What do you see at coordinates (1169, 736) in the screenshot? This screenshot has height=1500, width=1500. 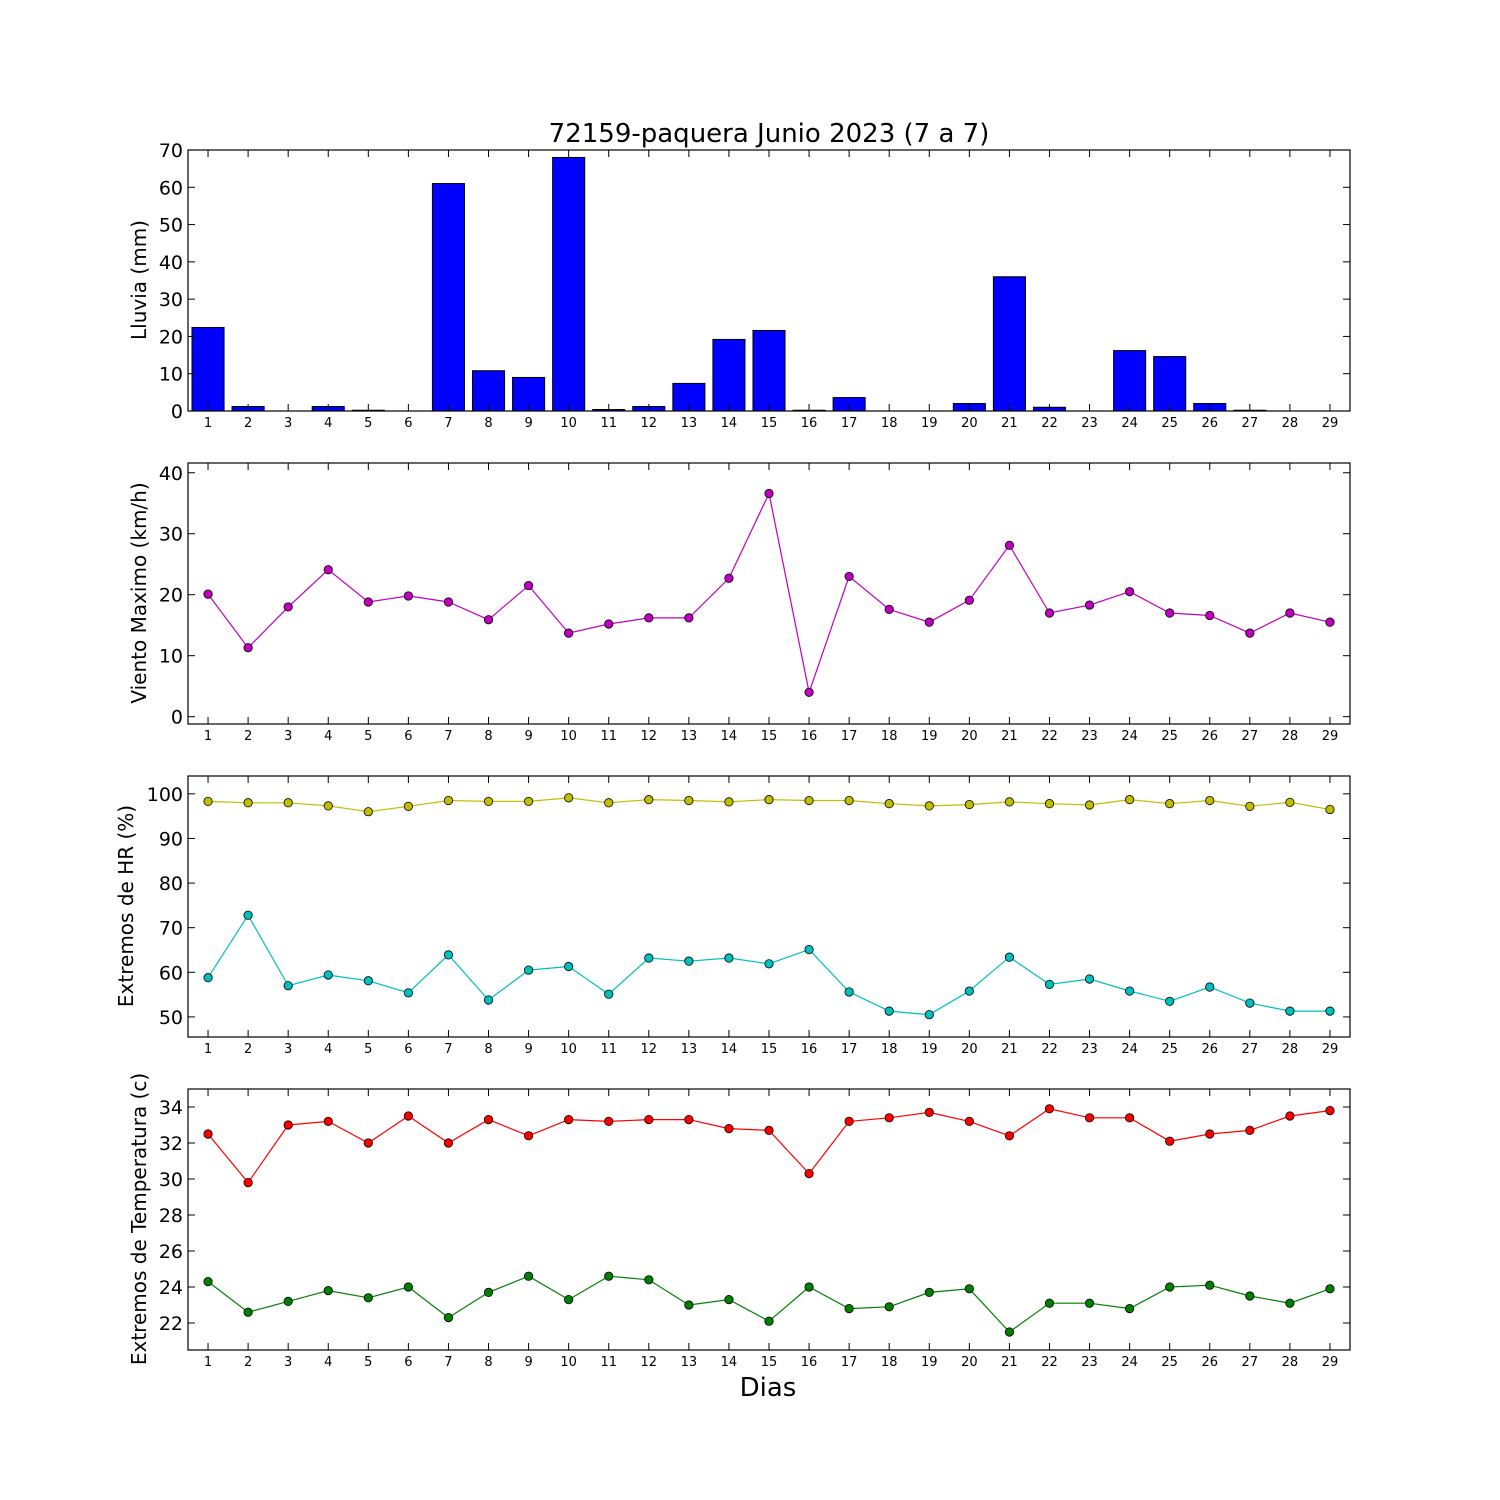 I see `xtick-label-wind: 25` at bounding box center [1169, 736].